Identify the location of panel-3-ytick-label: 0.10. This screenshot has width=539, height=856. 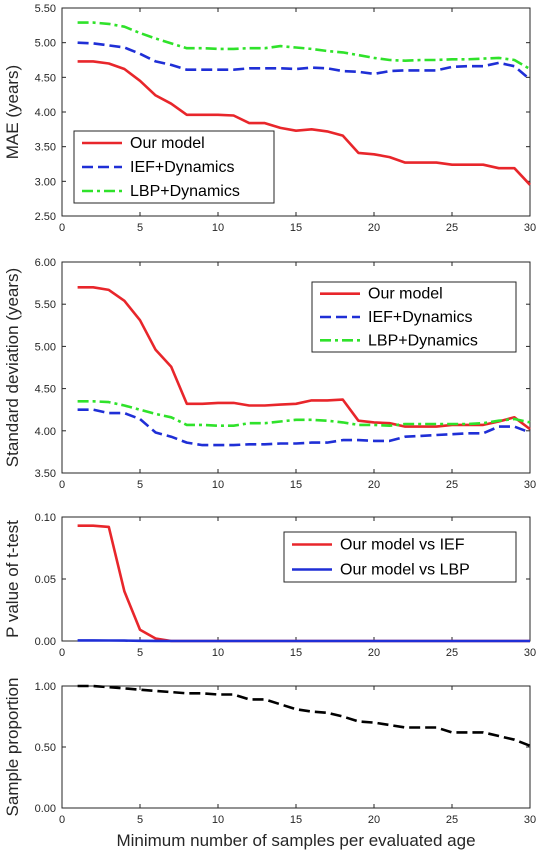
(45, 518).